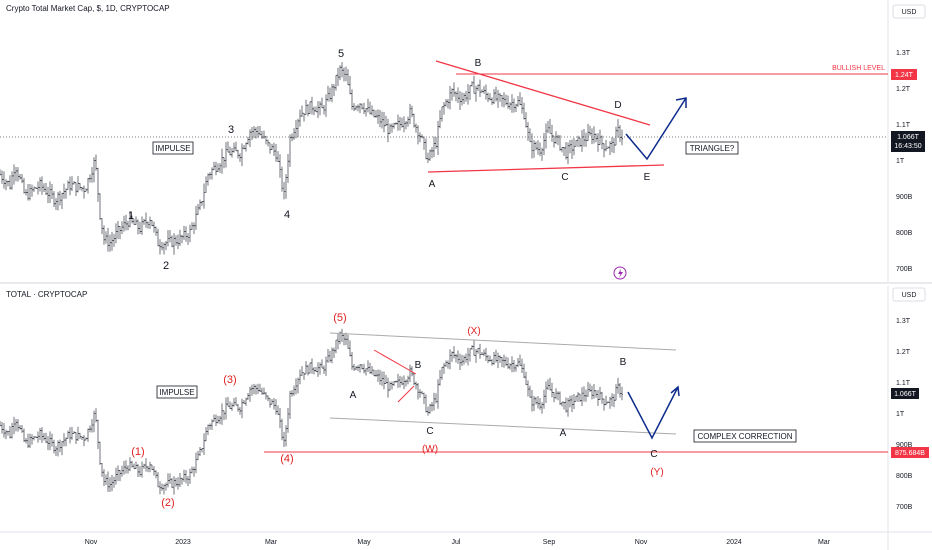  I want to click on time-tick-label: 2023, so click(183, 542).